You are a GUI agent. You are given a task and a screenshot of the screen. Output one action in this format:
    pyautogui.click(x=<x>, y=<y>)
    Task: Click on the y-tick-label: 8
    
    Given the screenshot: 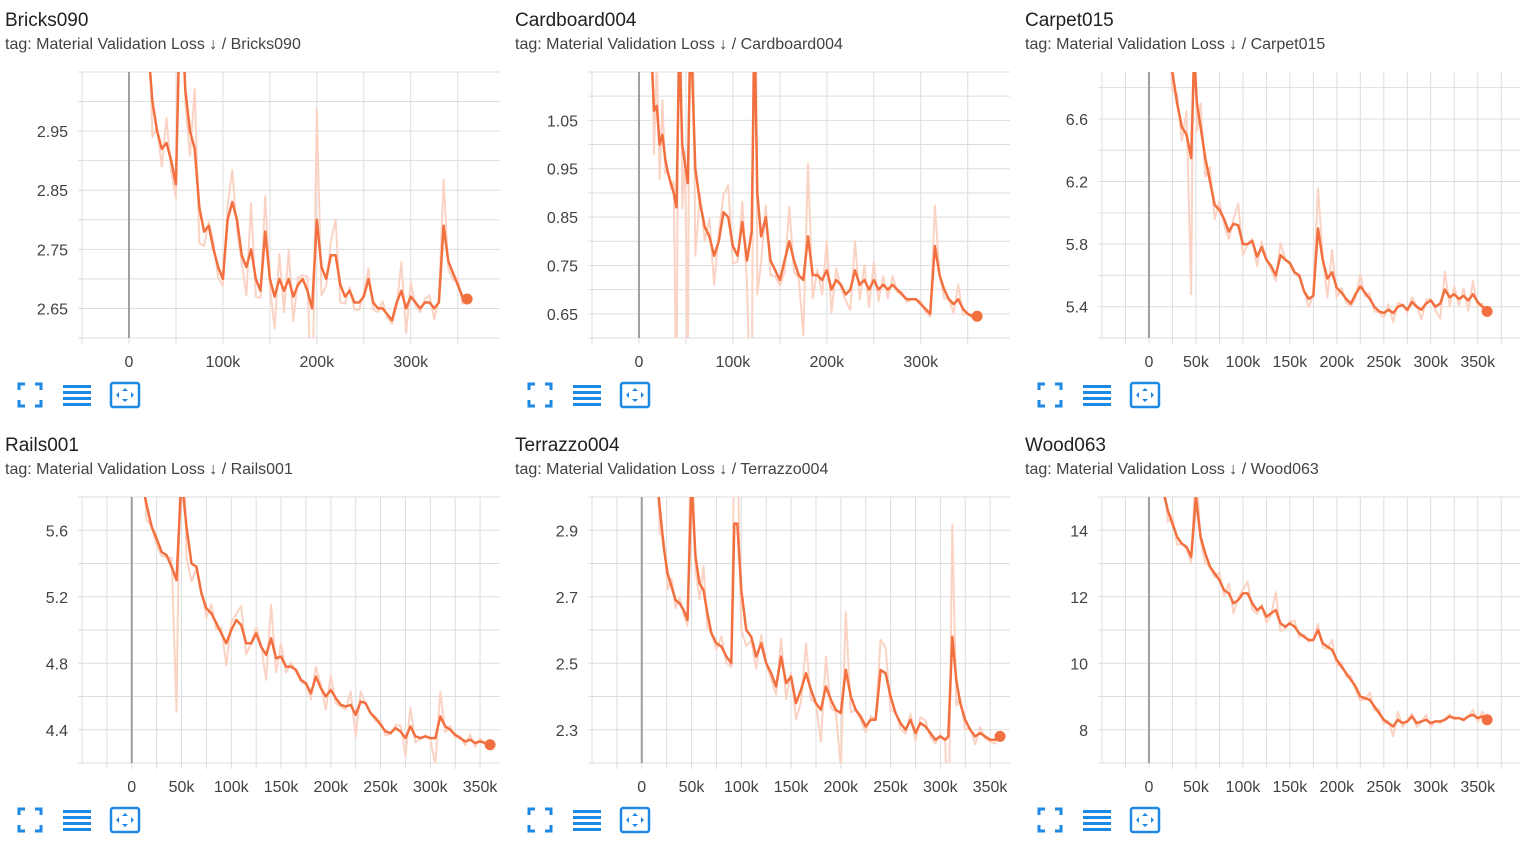 What is the action you would take?
    pyautogui.click(x=1083, y=731)
    